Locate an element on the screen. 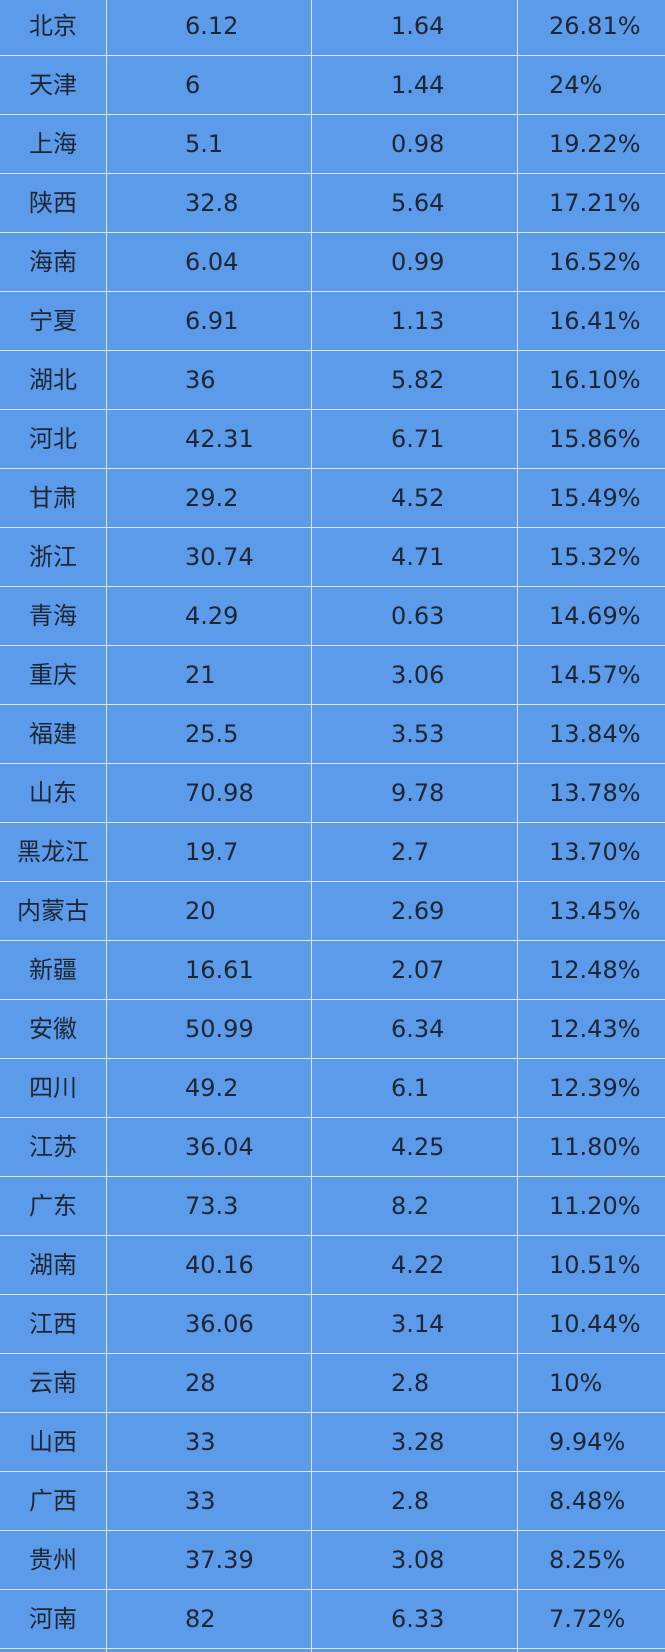 The height and width of the screenshot is (1652, 665). value-cell: 36.06 is located at coordinates (219, 1324).